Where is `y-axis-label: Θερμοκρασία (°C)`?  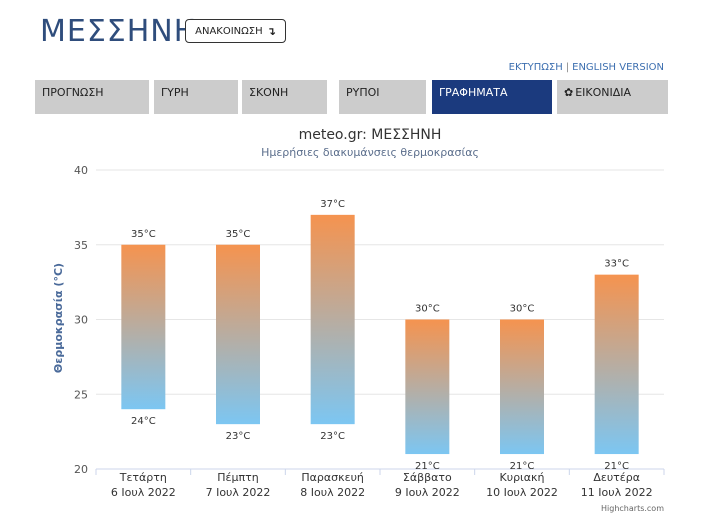 y-axis-label: Θερμοκρασία (°C) is located at coordinates (58, 318).